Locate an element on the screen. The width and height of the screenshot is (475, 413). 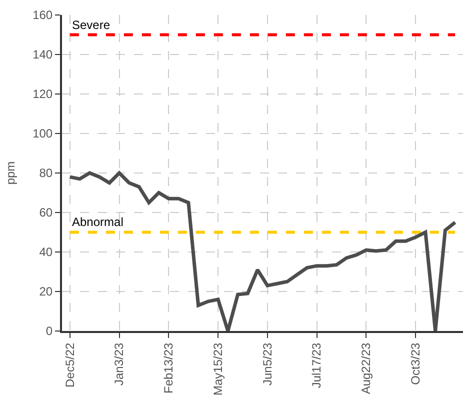
ref-line-label: Abnormal is located at coordinates (98, 222).